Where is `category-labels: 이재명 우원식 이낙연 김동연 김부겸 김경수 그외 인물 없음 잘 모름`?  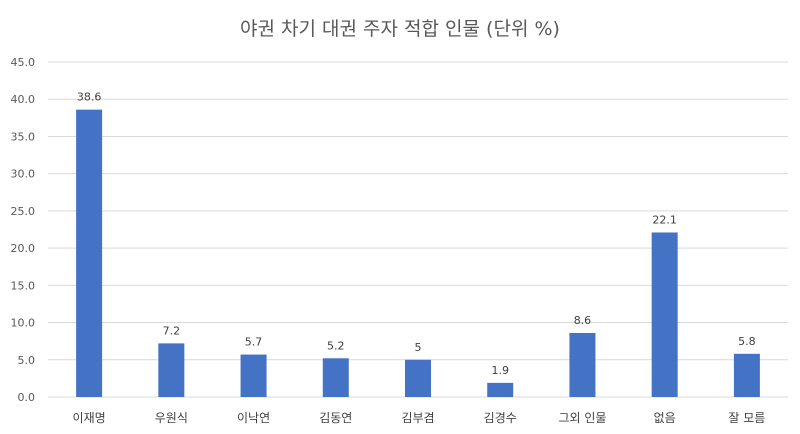
category-labels: 이재명 우원식 이낙연 김동연 김부겸 김경수 그외 인물 없음 잘 모름 is located at coordinates (419, 418).